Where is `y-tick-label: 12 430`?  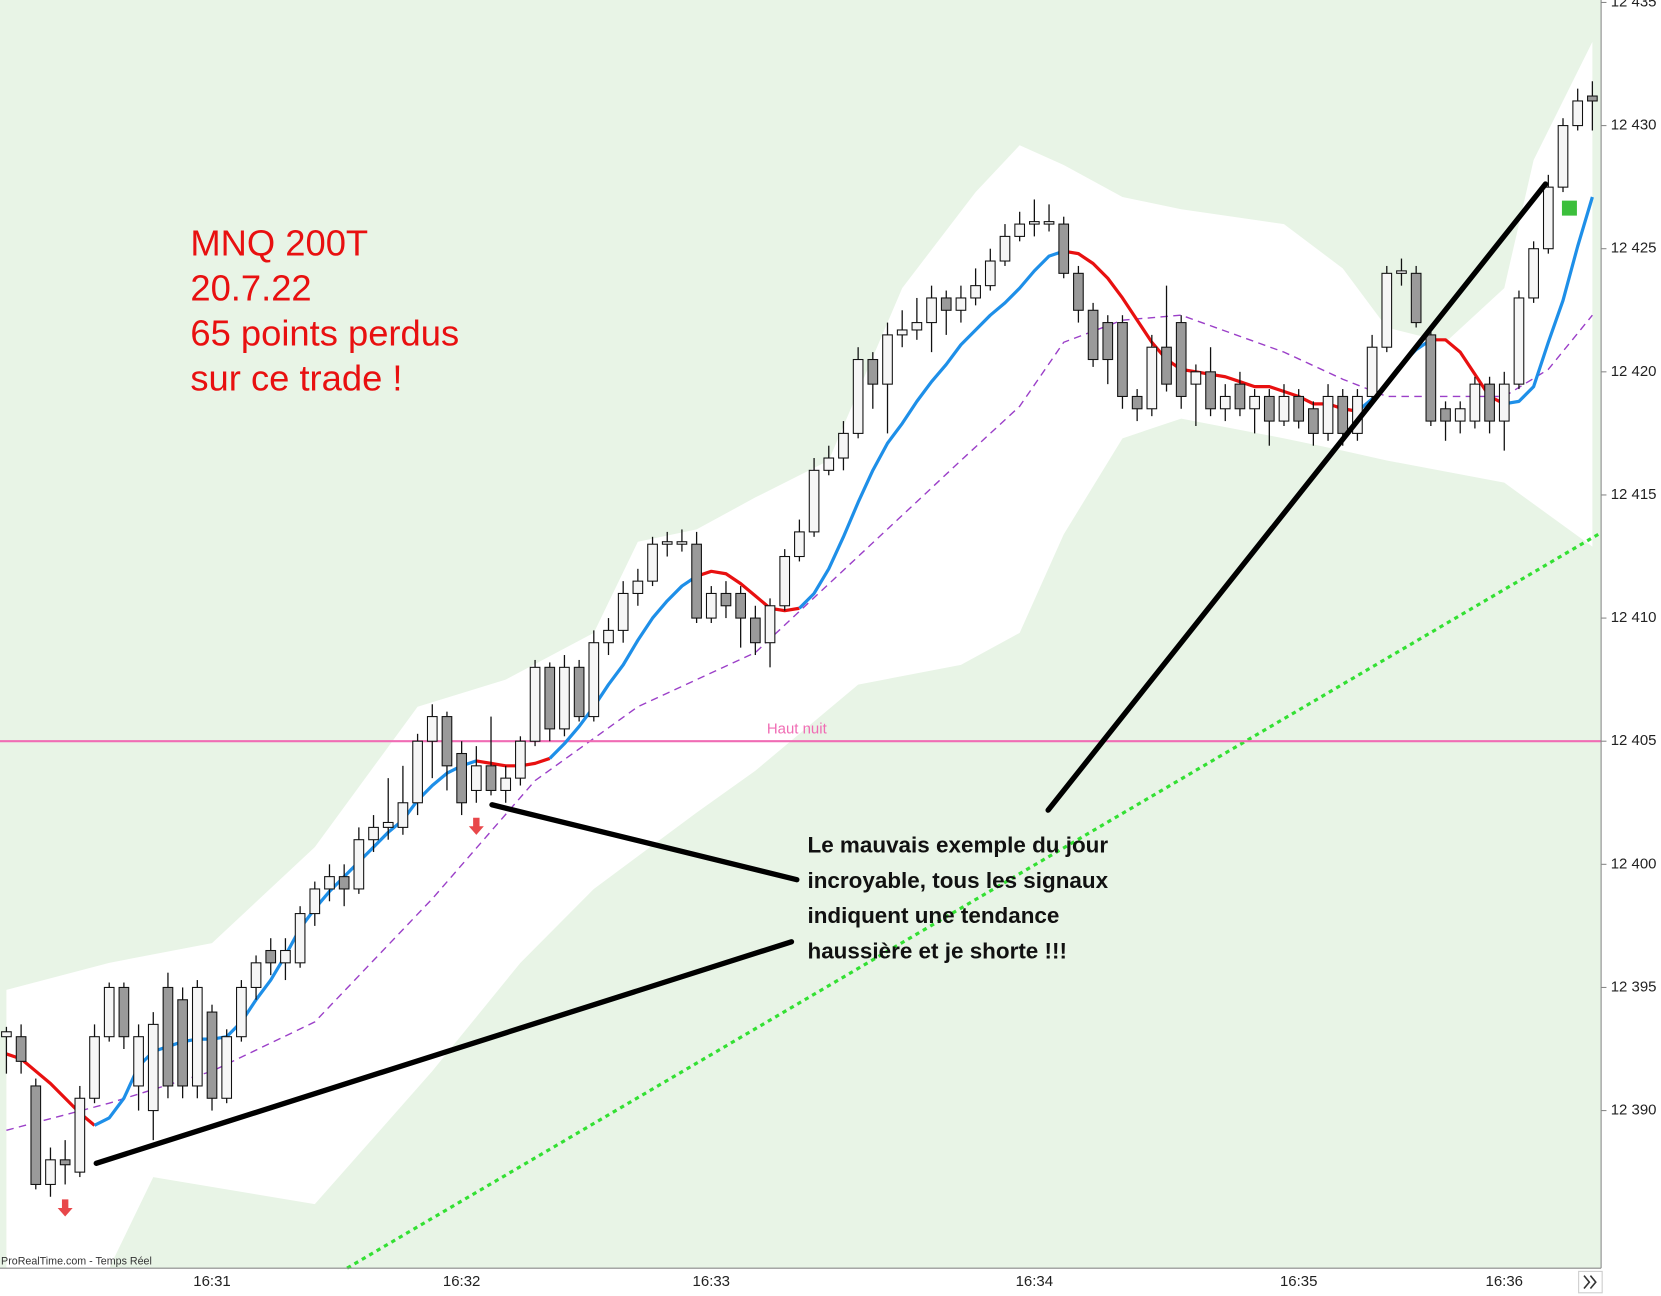
y-tick-label: 12 430 is located at coordinates (1634, 125).